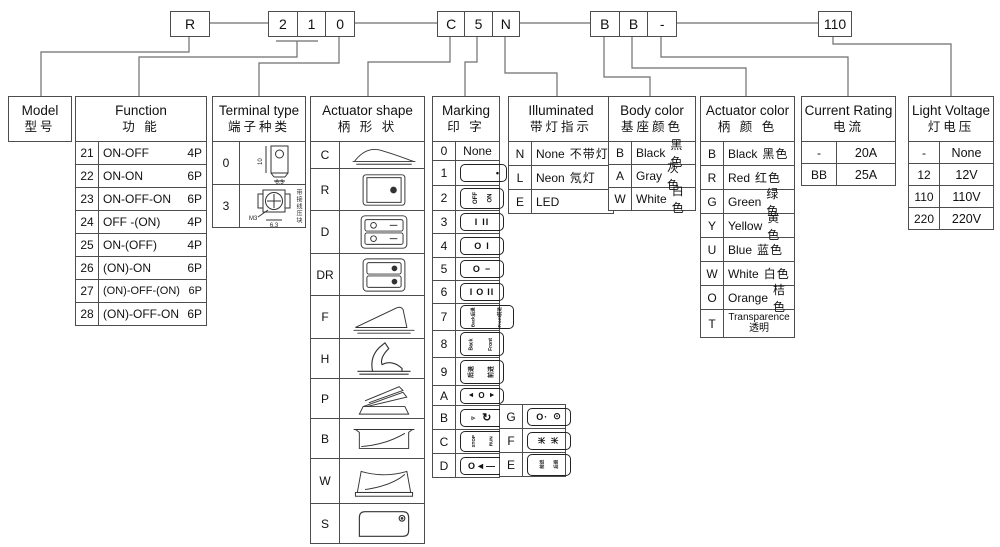 This screenshot has width=1000, height=547. Describe the element at coordinates (773, 202) in the screenshot. I see `color-zh: 绿色` at that location.